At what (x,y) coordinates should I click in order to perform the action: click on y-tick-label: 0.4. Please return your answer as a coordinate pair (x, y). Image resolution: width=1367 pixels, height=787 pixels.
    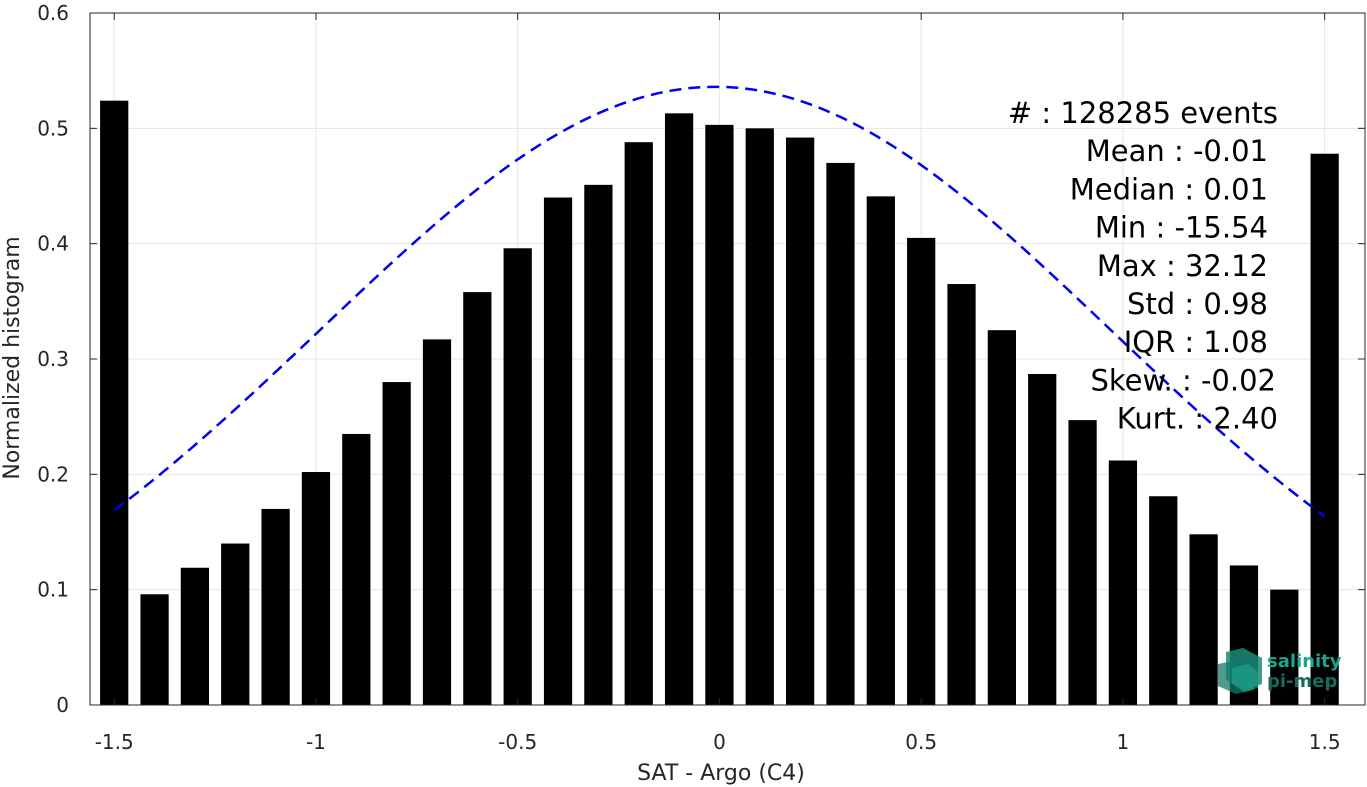
    Looking at the image, I should click on (53, 244).